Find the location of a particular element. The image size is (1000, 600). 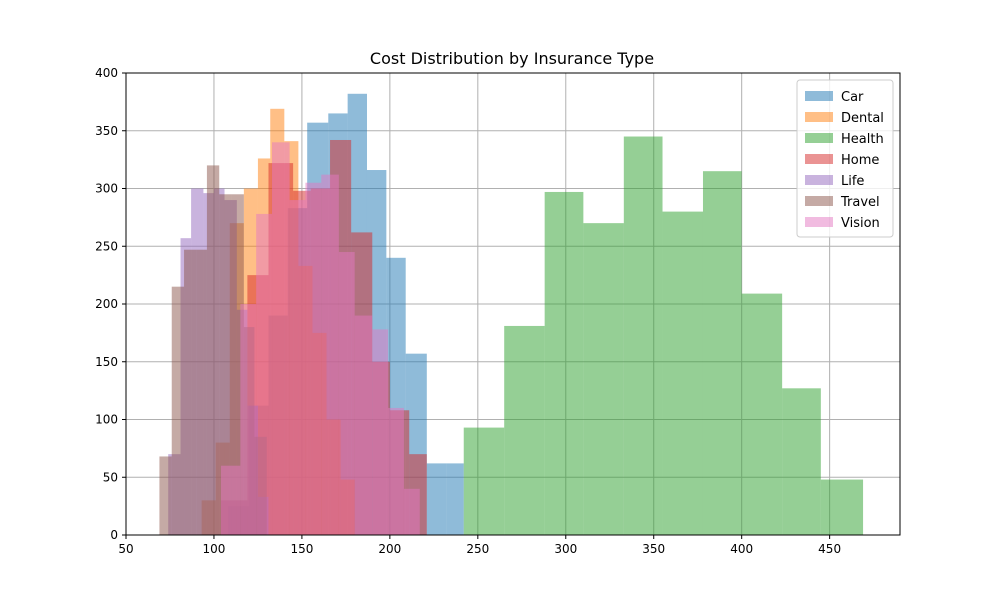

y-tick-label: 50 is located at coordinates (110, 477).